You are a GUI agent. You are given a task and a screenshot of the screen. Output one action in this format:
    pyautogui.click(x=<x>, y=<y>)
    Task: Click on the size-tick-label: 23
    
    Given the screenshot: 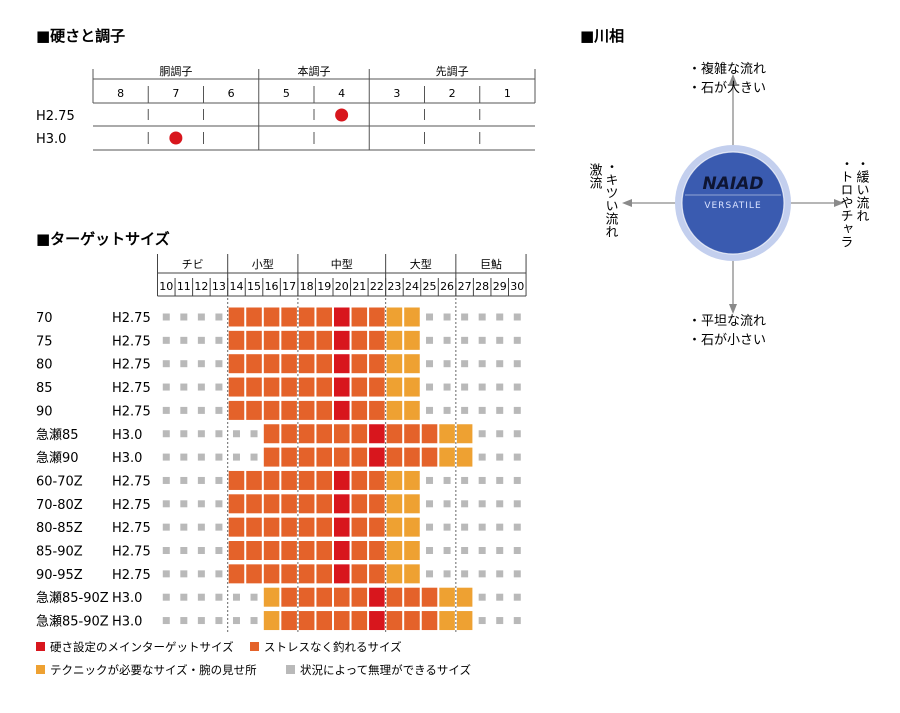 What is the action you would take?
    pyautogui.click(x=394, y=286)
    